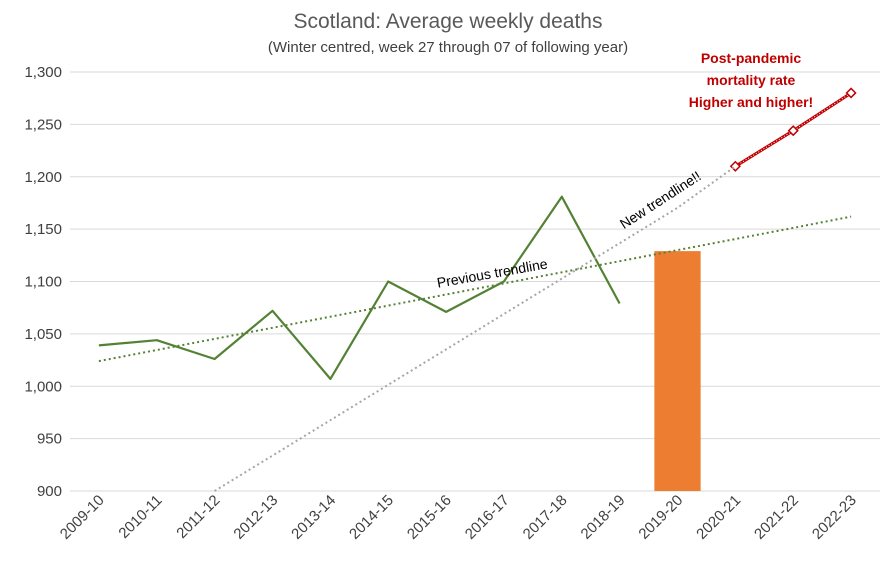 The width and height of the screenshot is (896, 566). Describe the element at coordinates (198, 517) in the screenshot. I see `x-tick-label: 2011-12` at that location.